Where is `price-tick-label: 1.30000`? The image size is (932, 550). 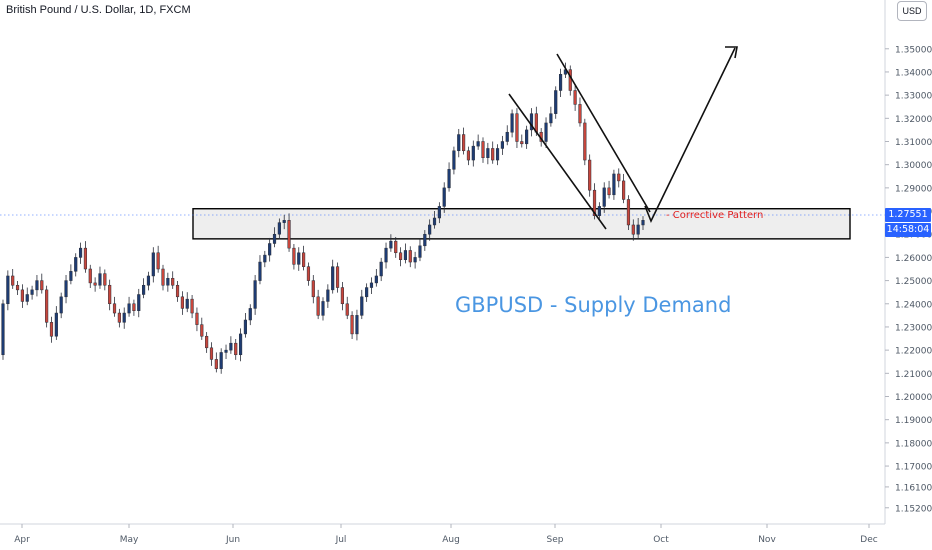
price-tick-label: 1.30000 is located at coordinates (913, 166).